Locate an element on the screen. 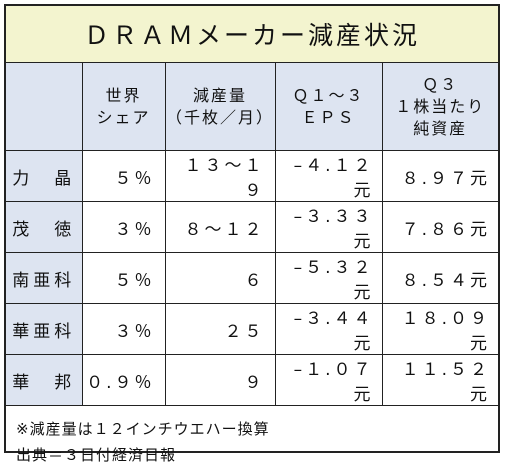 The height and width of the screenshot is (468, 506). cut-cell: ８～１２ is located at coordinates (220, 227).